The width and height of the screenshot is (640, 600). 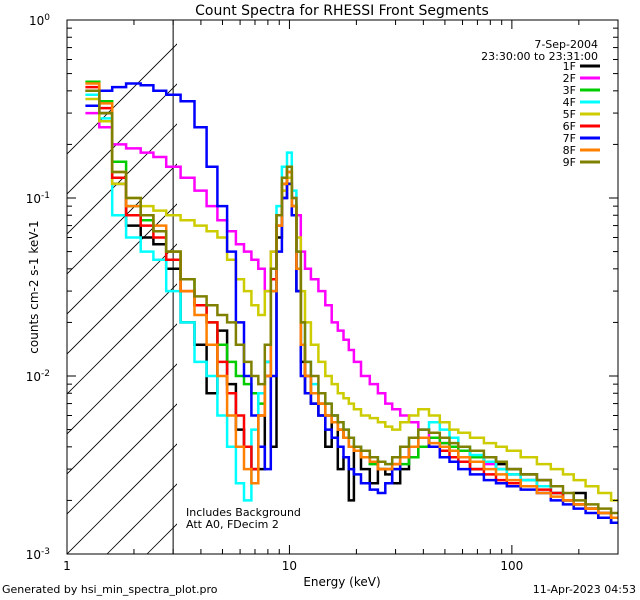 I want to click on annotation-background: Includes Background, so click(x=243, y=512).